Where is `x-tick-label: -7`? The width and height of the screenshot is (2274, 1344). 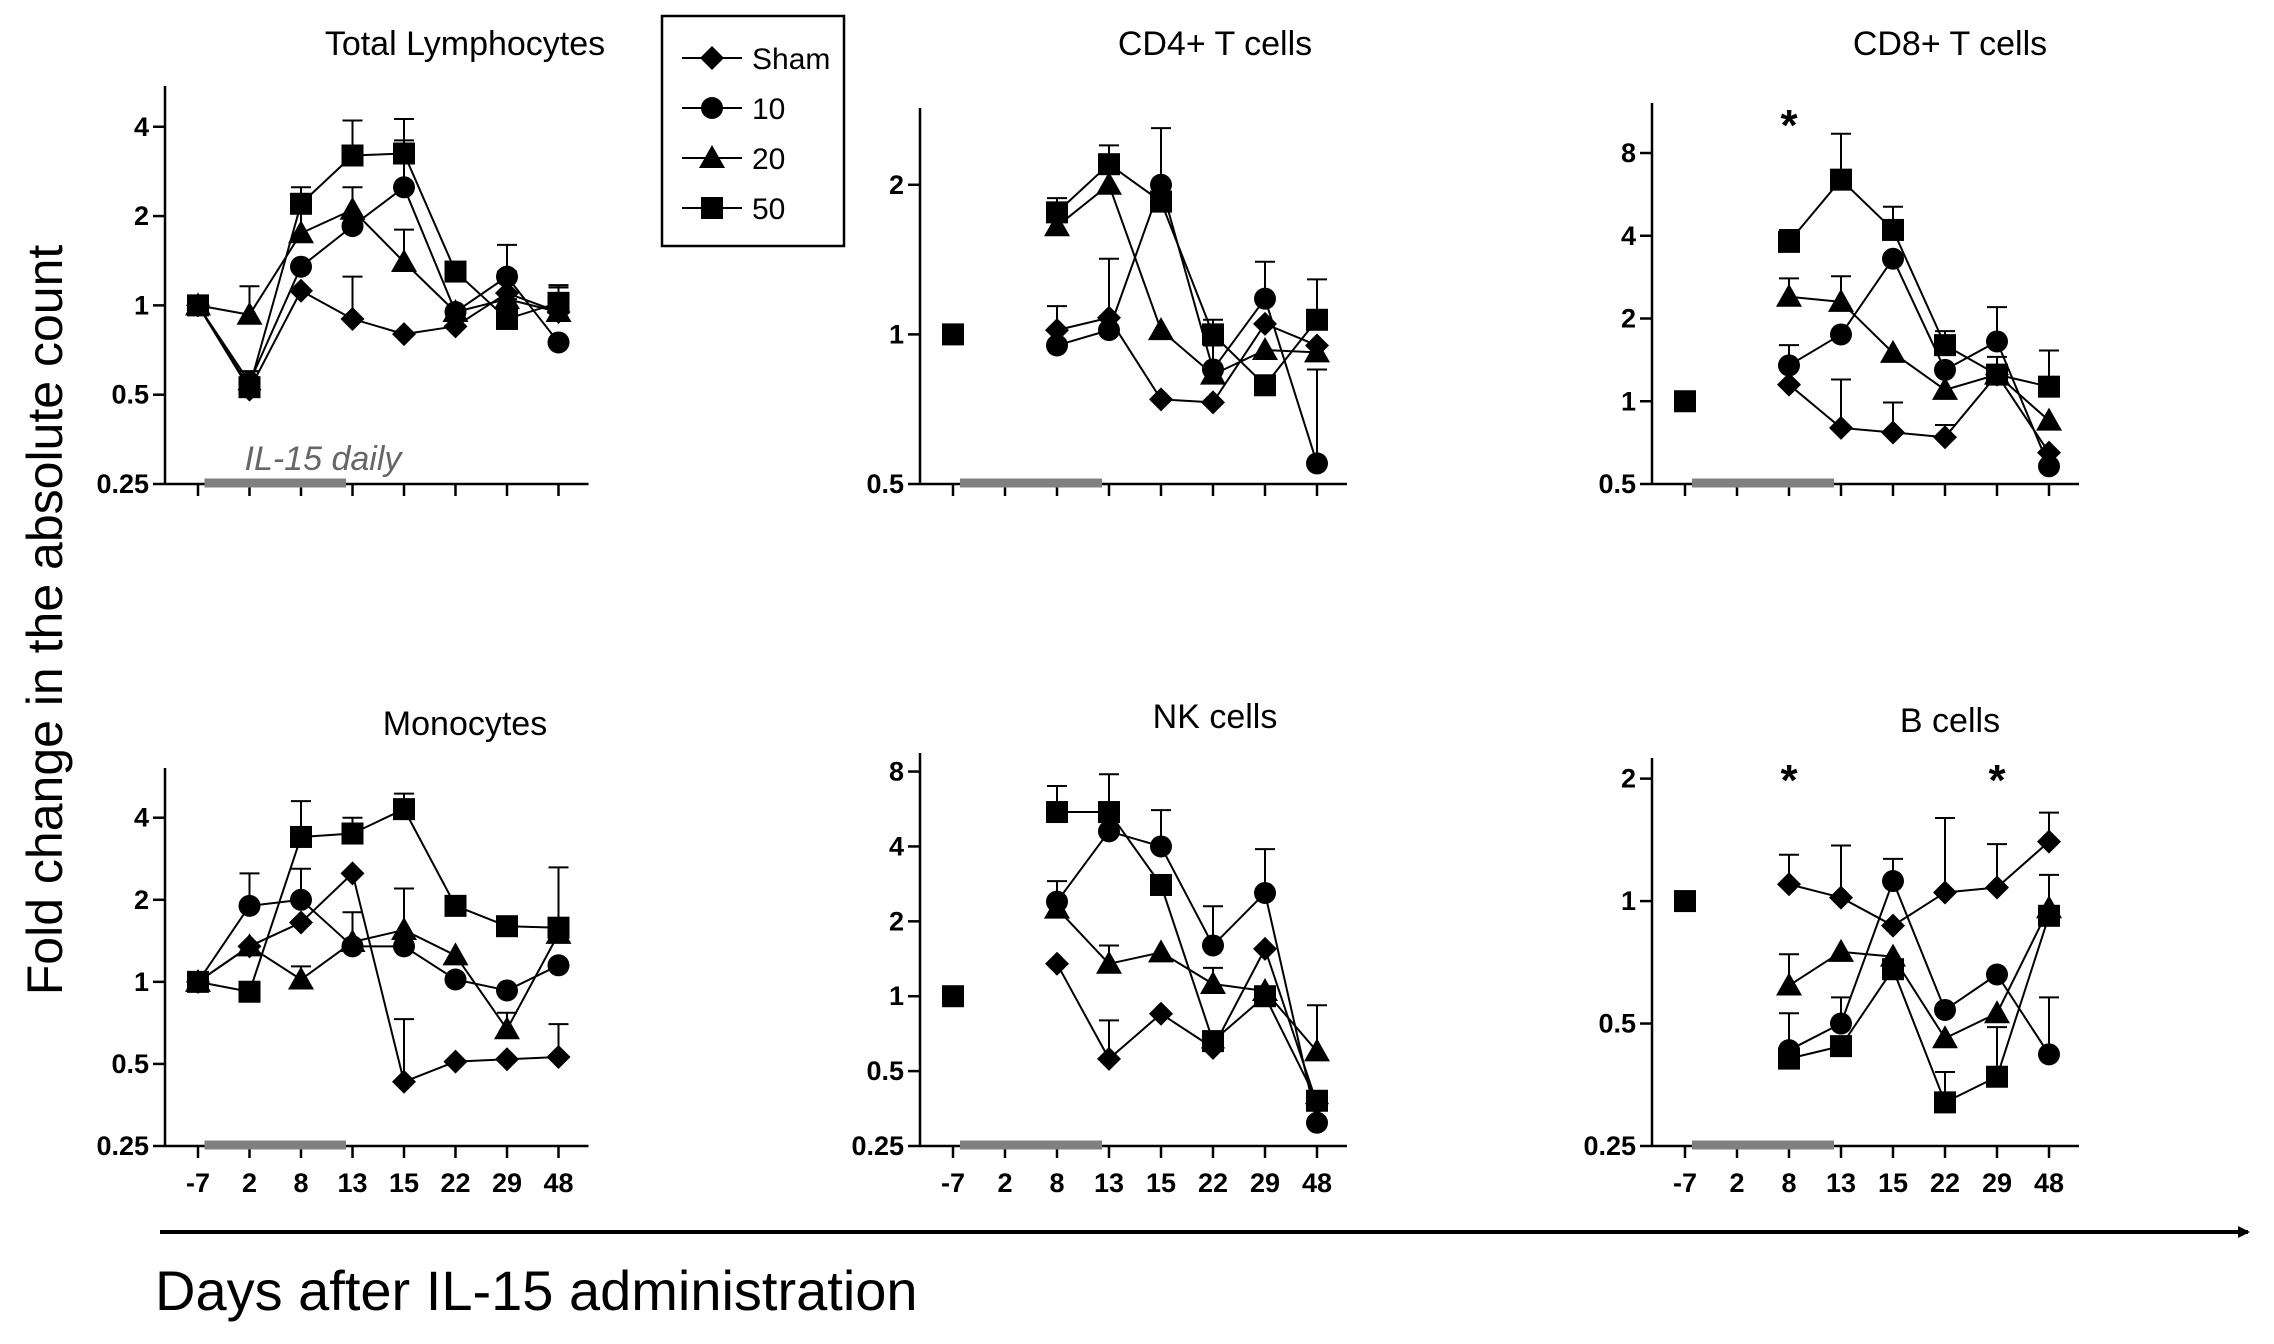
x-tick-label: -7 is located at coordinates (198, 1183).